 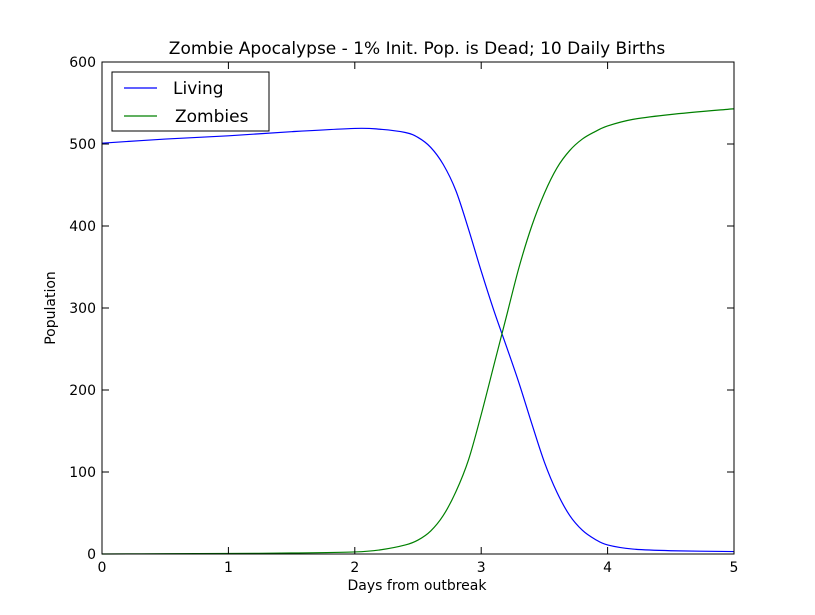 I want to click on y-tick-label: 200, so click(x=82, y=391).